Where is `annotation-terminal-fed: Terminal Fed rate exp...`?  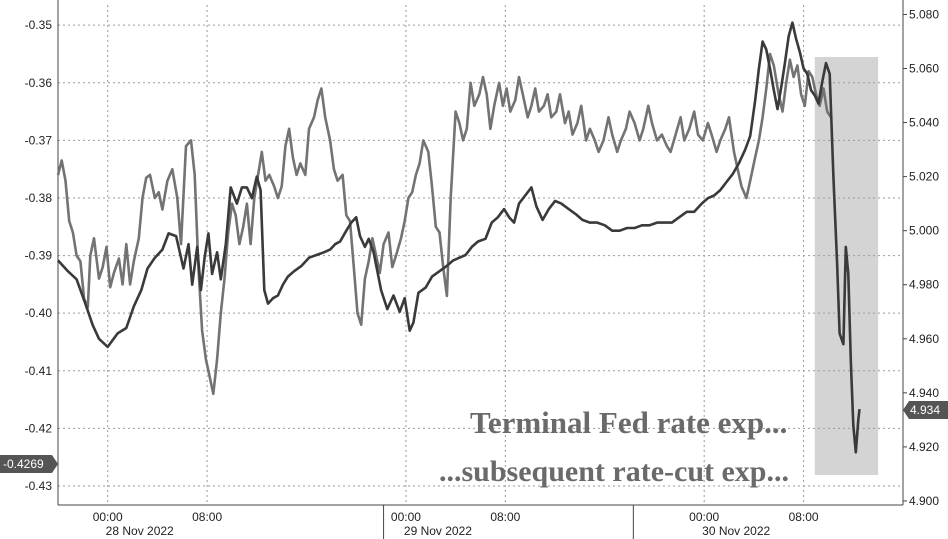
annotation-terminal-fed: Terminal Fed rate exp... is located at coordinates (628, 422).